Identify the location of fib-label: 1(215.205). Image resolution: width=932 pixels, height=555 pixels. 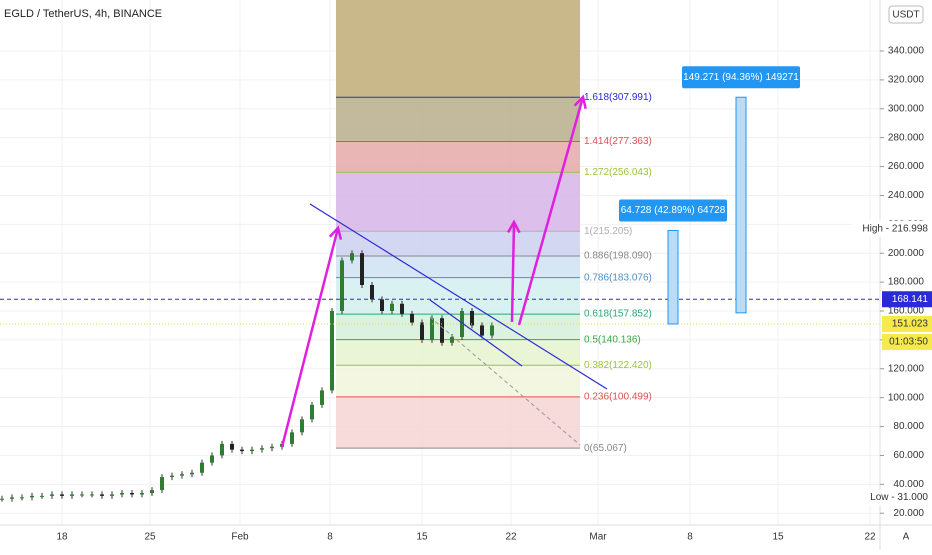
(608, 231).